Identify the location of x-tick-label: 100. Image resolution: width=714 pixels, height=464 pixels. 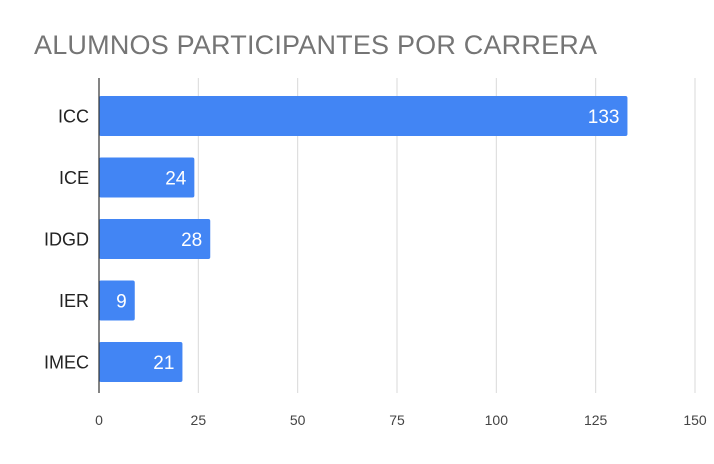
(497, 420).